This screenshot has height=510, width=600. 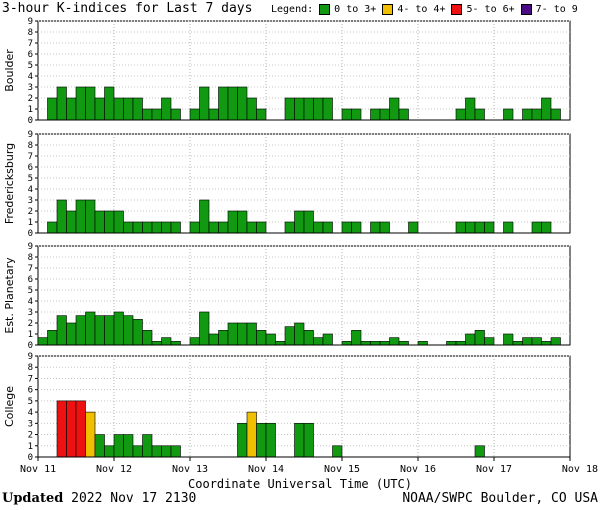 What do you see at coordinates (418, 469) in the screenshot?
I see `date-label: Nov 16` at bounding box center [418, 469].